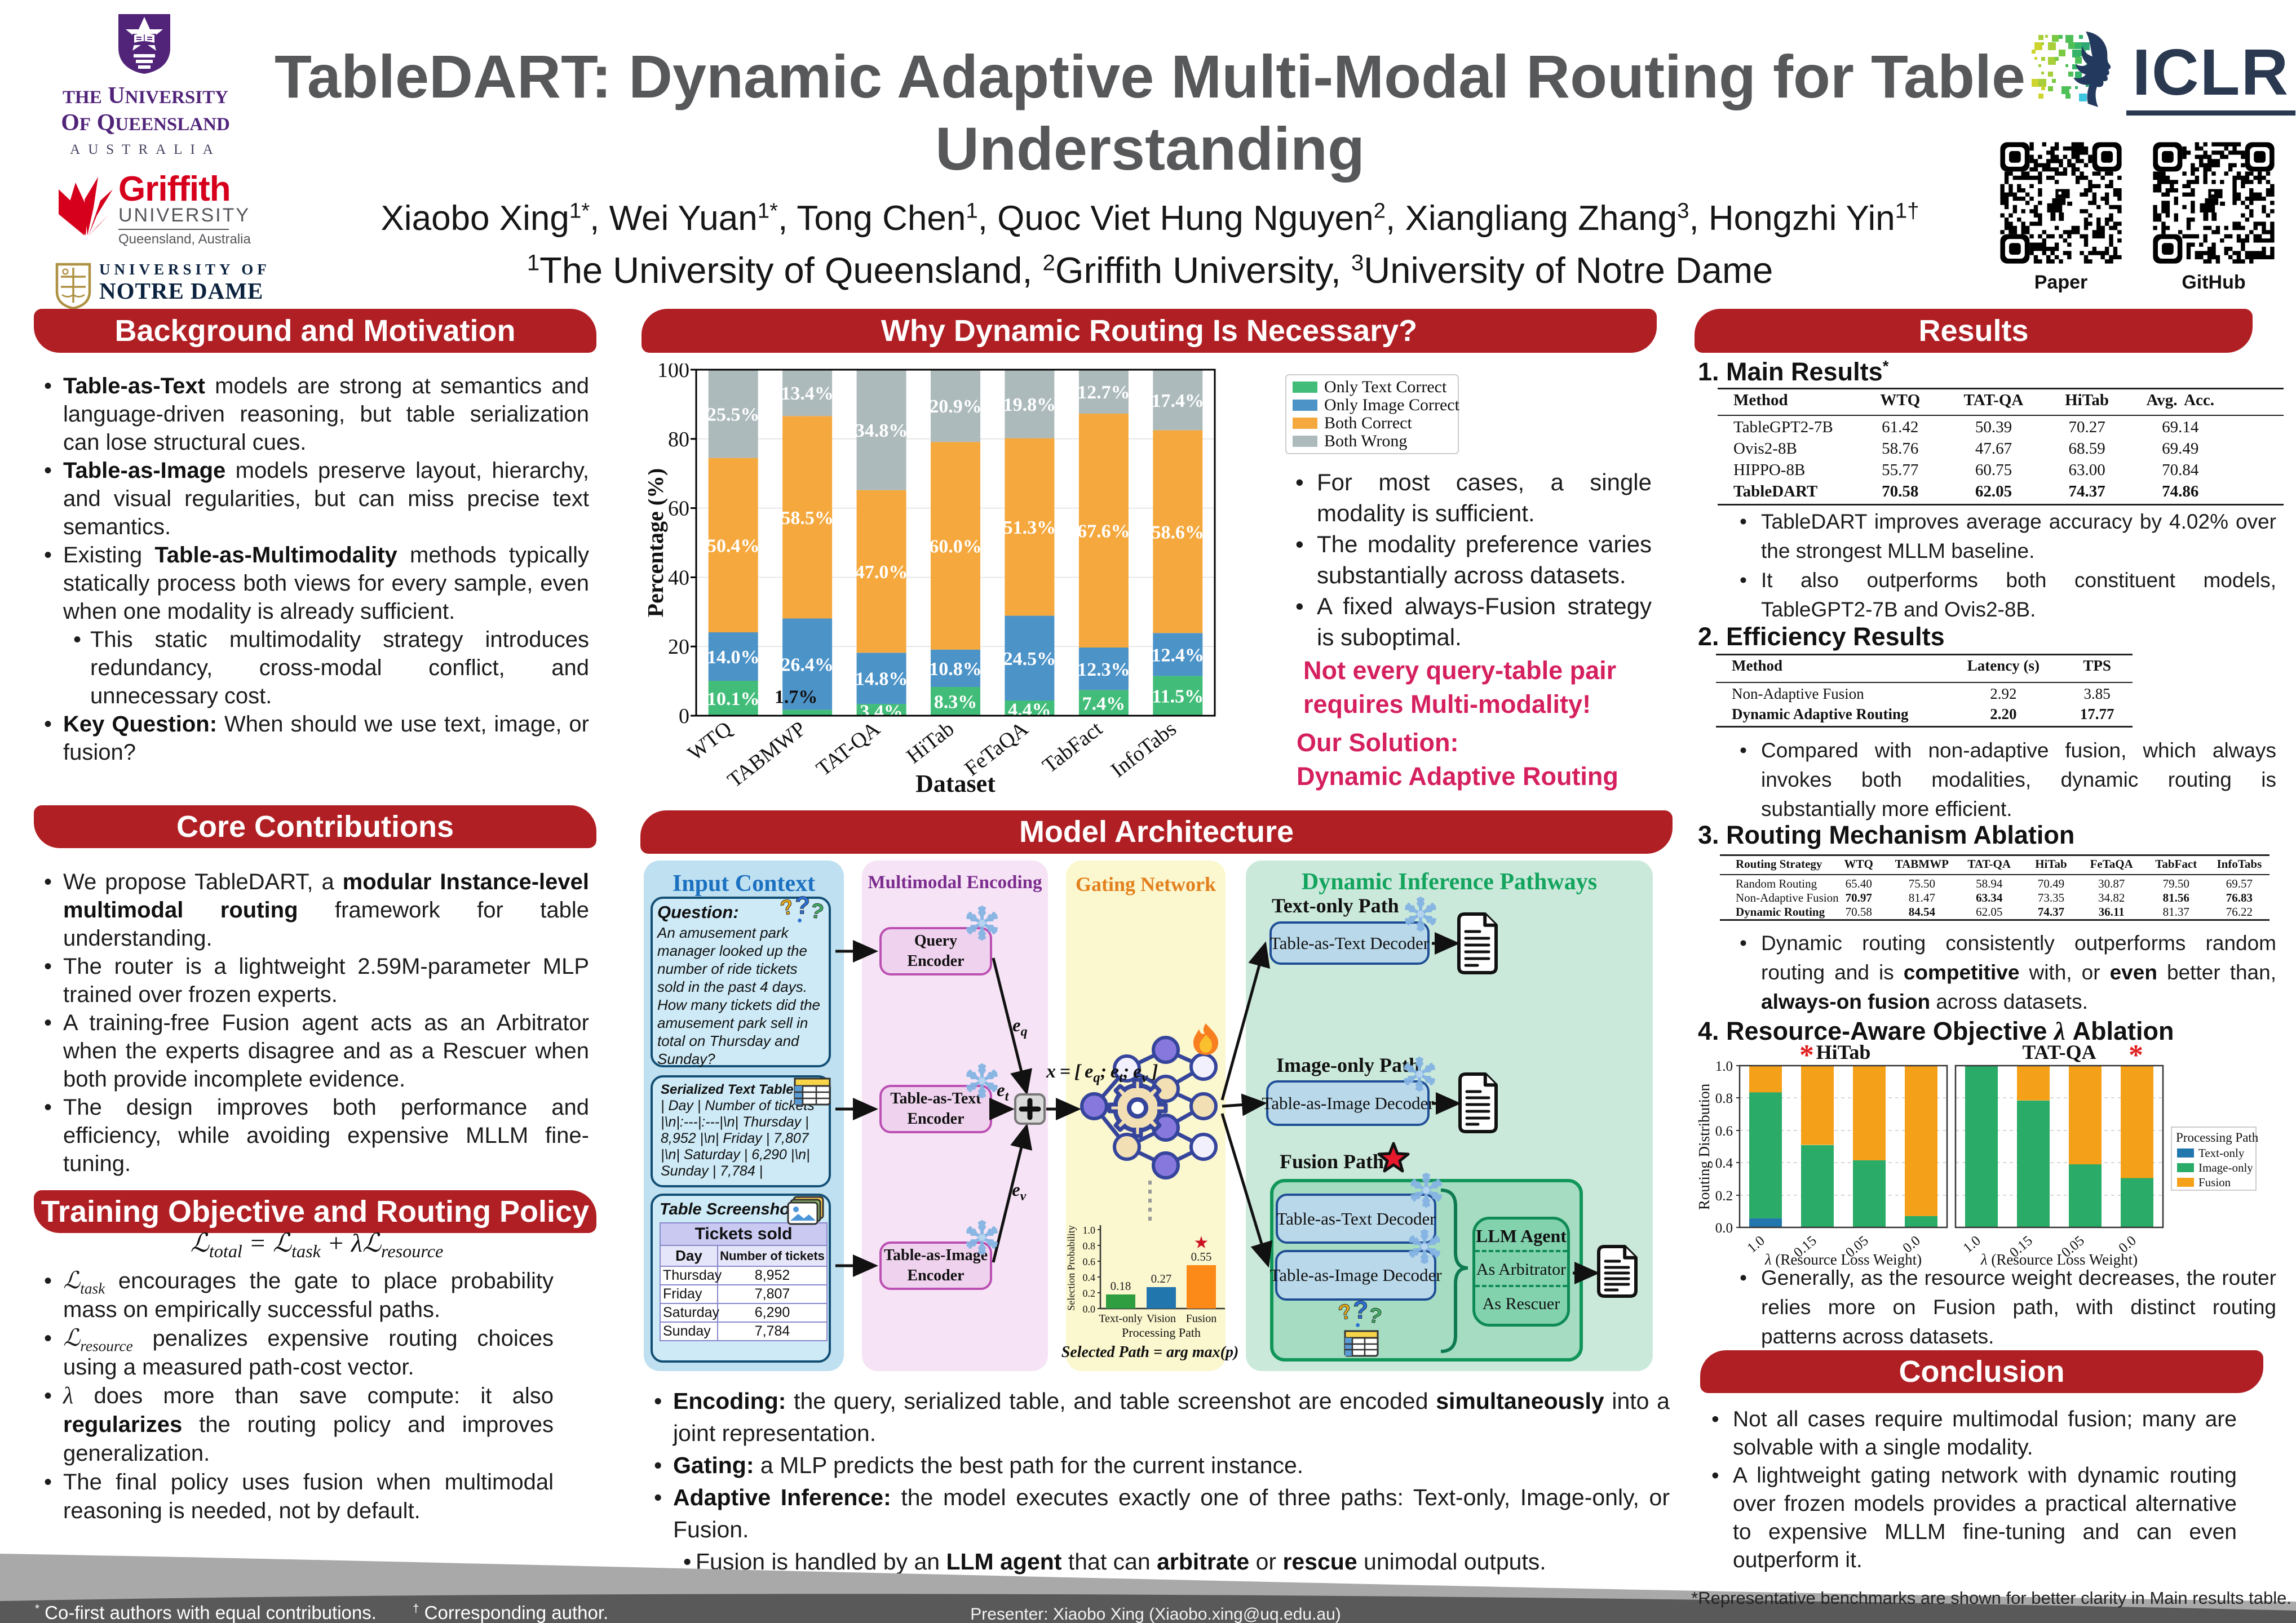 This screenshot has width=2296, height=1623. What do you see at coordinates (1121, 1286) in the screenshot?
I see `svg-text: 0.18` at bounding box center [1121, 1286].